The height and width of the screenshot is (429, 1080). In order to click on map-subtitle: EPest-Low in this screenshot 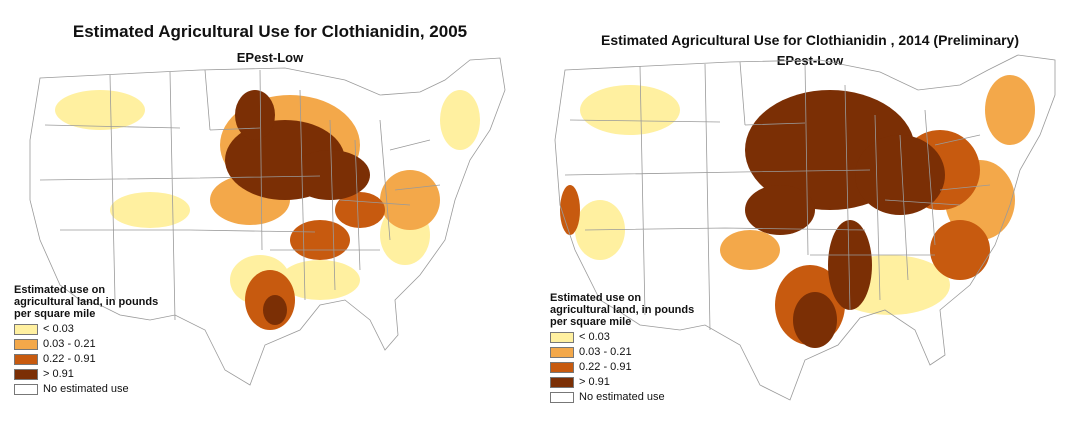, I will do `click(270, 57)`.